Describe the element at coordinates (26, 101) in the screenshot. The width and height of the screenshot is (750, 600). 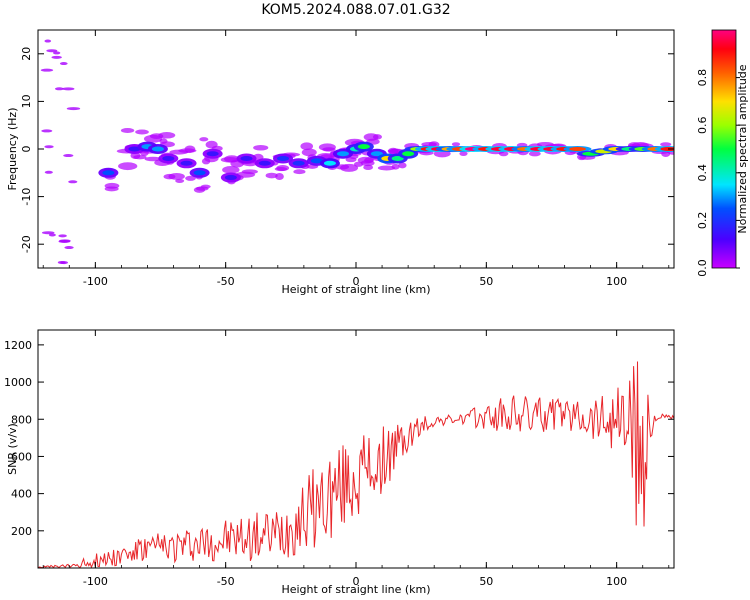
I see `y-tick-label: 10` at that location.